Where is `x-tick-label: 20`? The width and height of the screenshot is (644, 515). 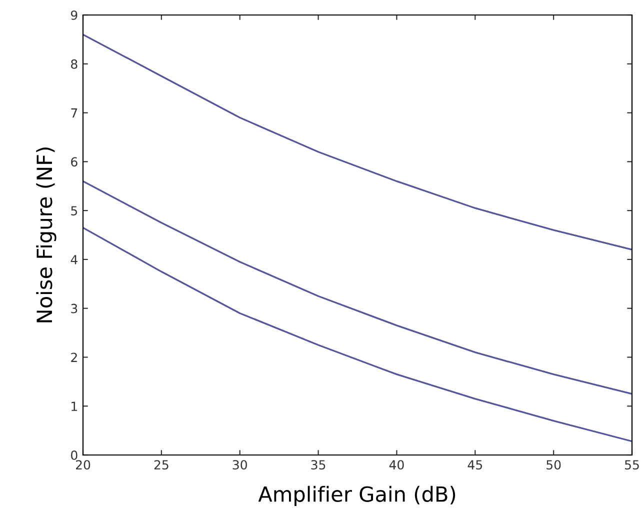 x-tick-label: 20 is located at coordinates (83, 465).